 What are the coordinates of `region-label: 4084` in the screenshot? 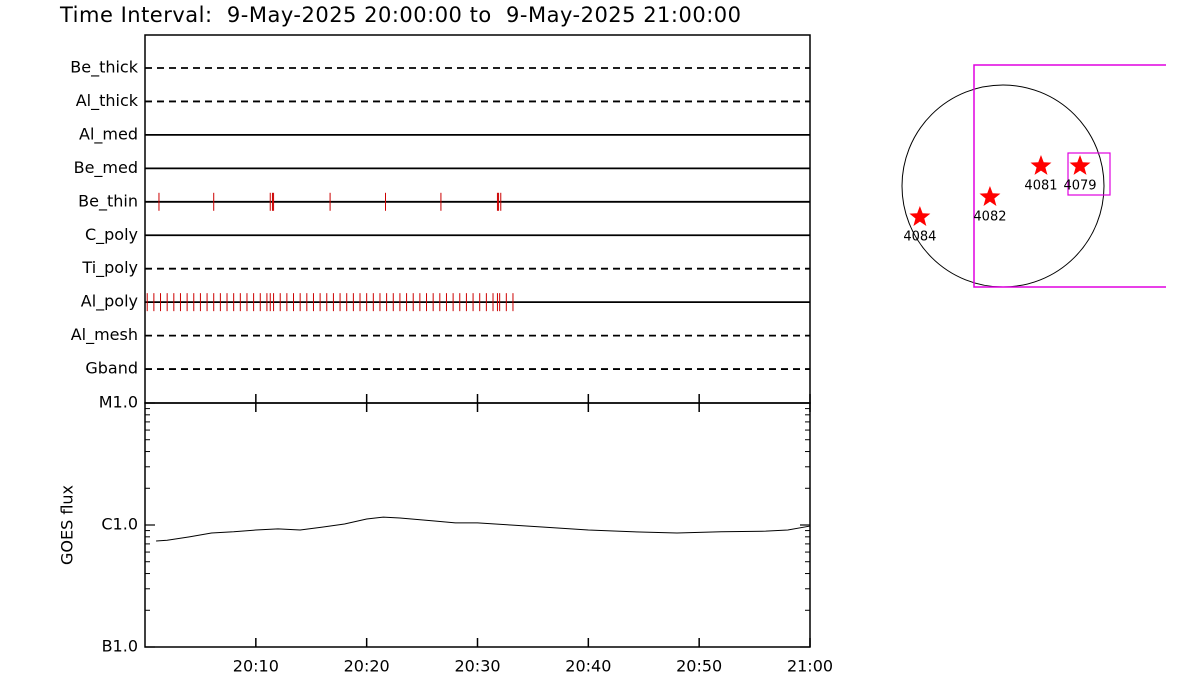 It's located at (919, 237).